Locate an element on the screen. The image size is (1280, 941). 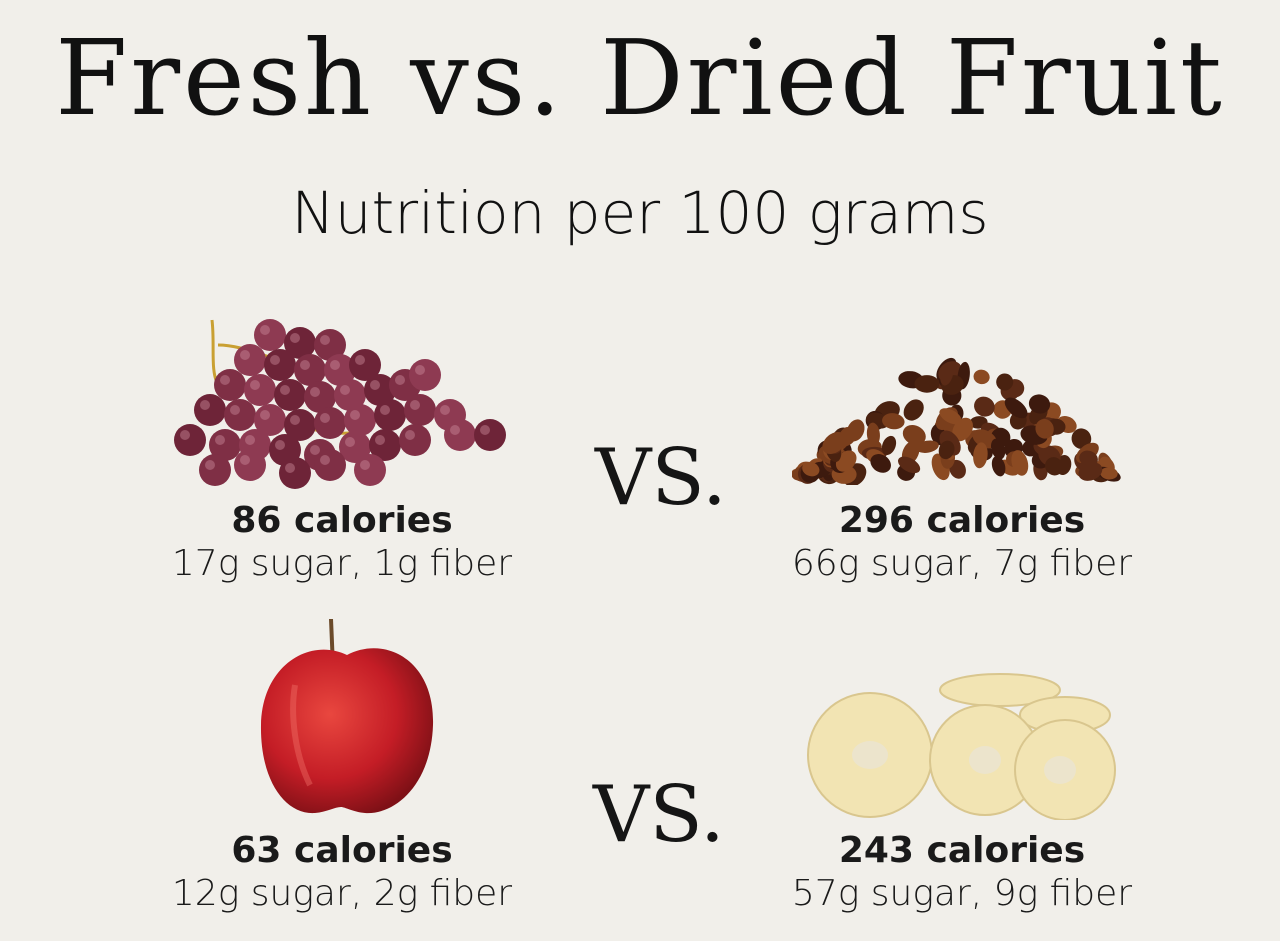
vs-label-1: VS. is located at coordinates (661, 478).